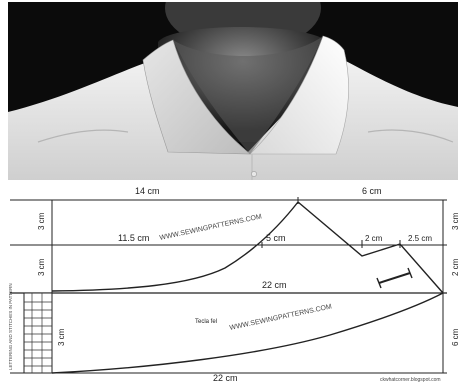 The height and width of the screenshot is (388, 463). Describe the element at coordinates (147, 191) in the screenshot. I see `label-14cm: 14 cm` at that location.